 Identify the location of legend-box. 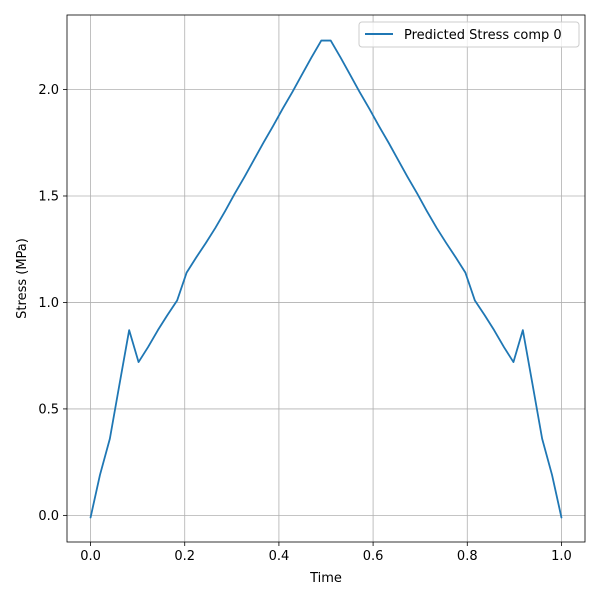
(469, 34).